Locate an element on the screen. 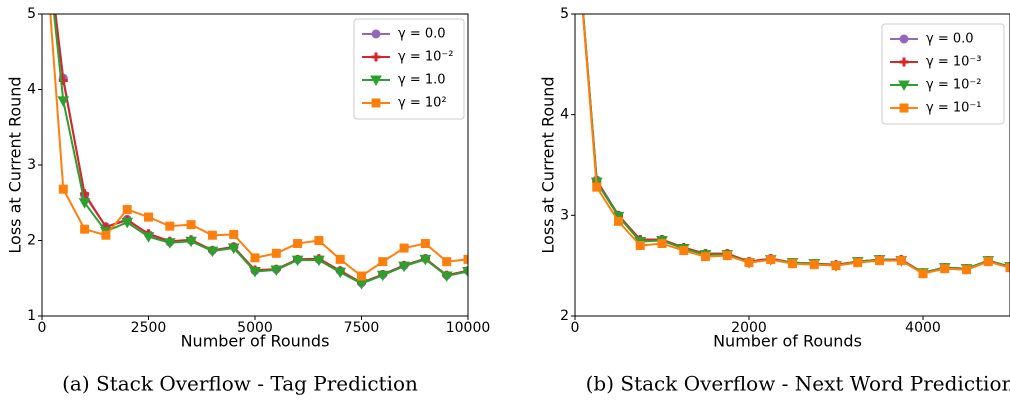 The width and height of the screenshot is (1010, 408). legend-label: γ = 10² is located at coordinates (422, 103).